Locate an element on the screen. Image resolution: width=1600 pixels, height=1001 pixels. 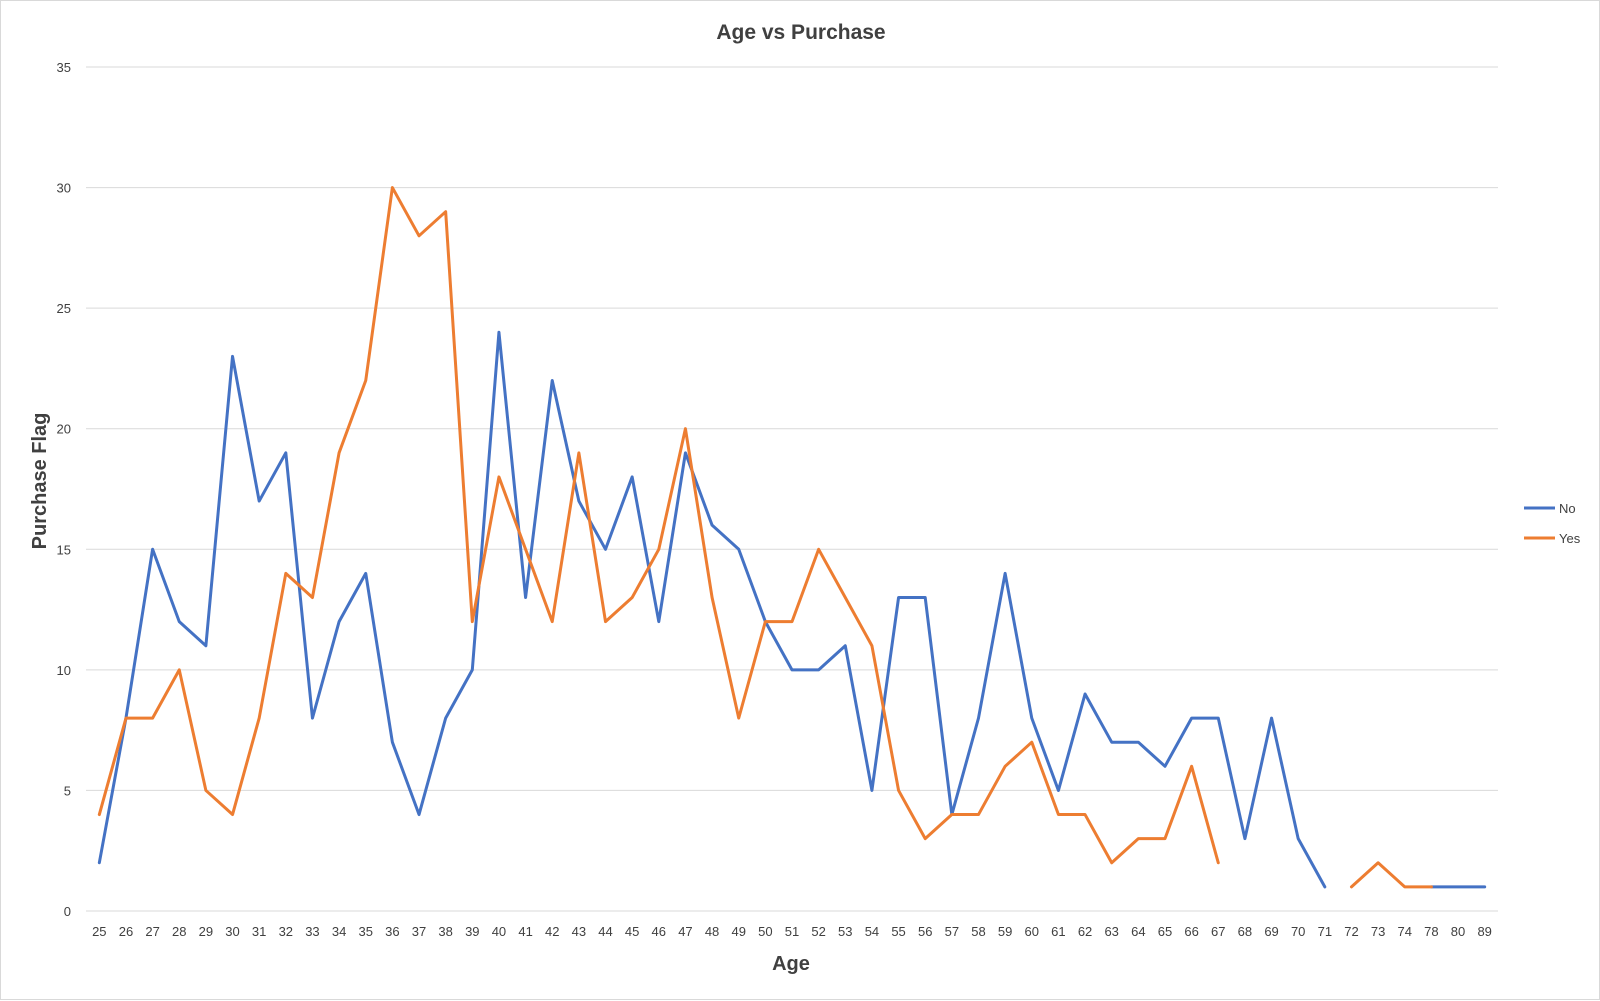
x-tick-label: 60 is located at coordinates (1032, 931).